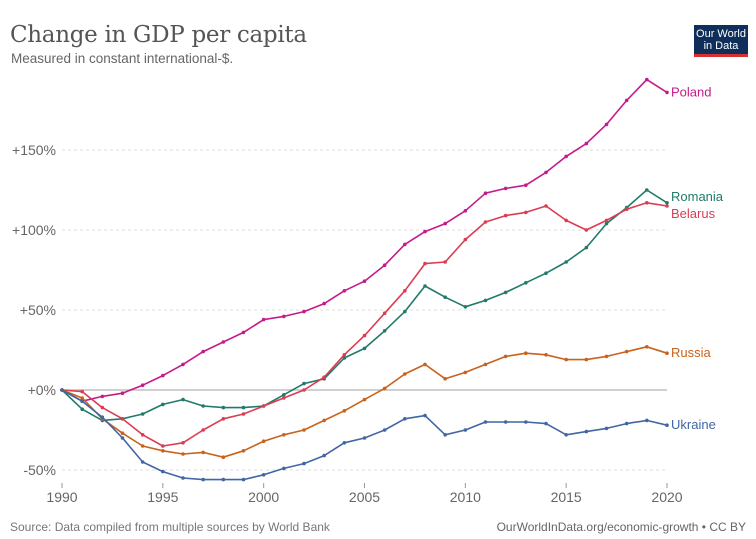 The height and width of the screenshot is (539, 756). Describe the element at coordinates (721, 41) in the screenshot. I see `owid-logo: Our World in Data` at that location.